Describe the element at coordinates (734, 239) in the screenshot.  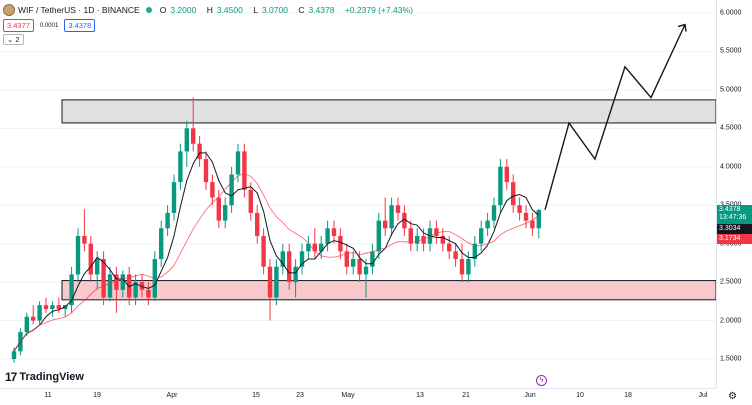
I see `ma-slow-label: 3.1734` at that location.